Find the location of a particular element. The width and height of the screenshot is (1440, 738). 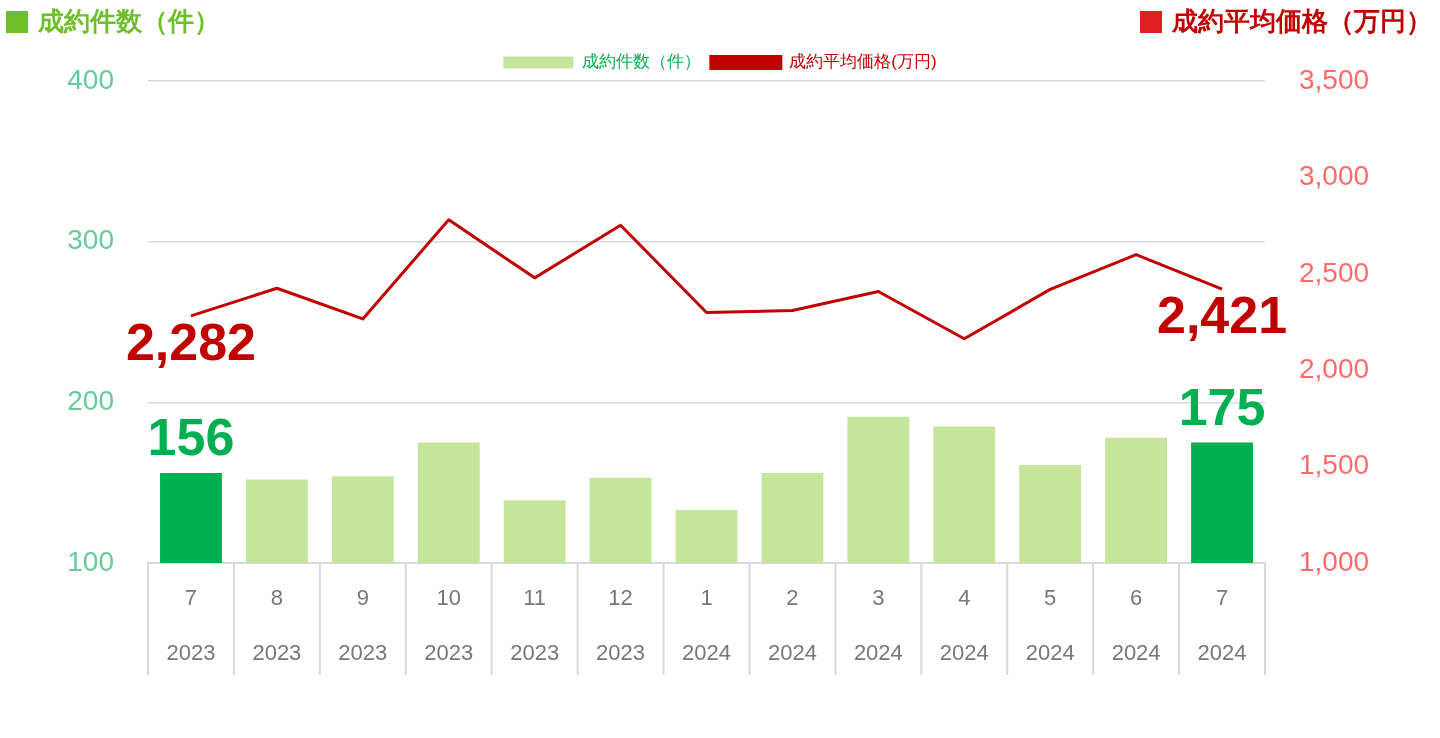

data-label: 175 is located at coordinates (1222, 406).